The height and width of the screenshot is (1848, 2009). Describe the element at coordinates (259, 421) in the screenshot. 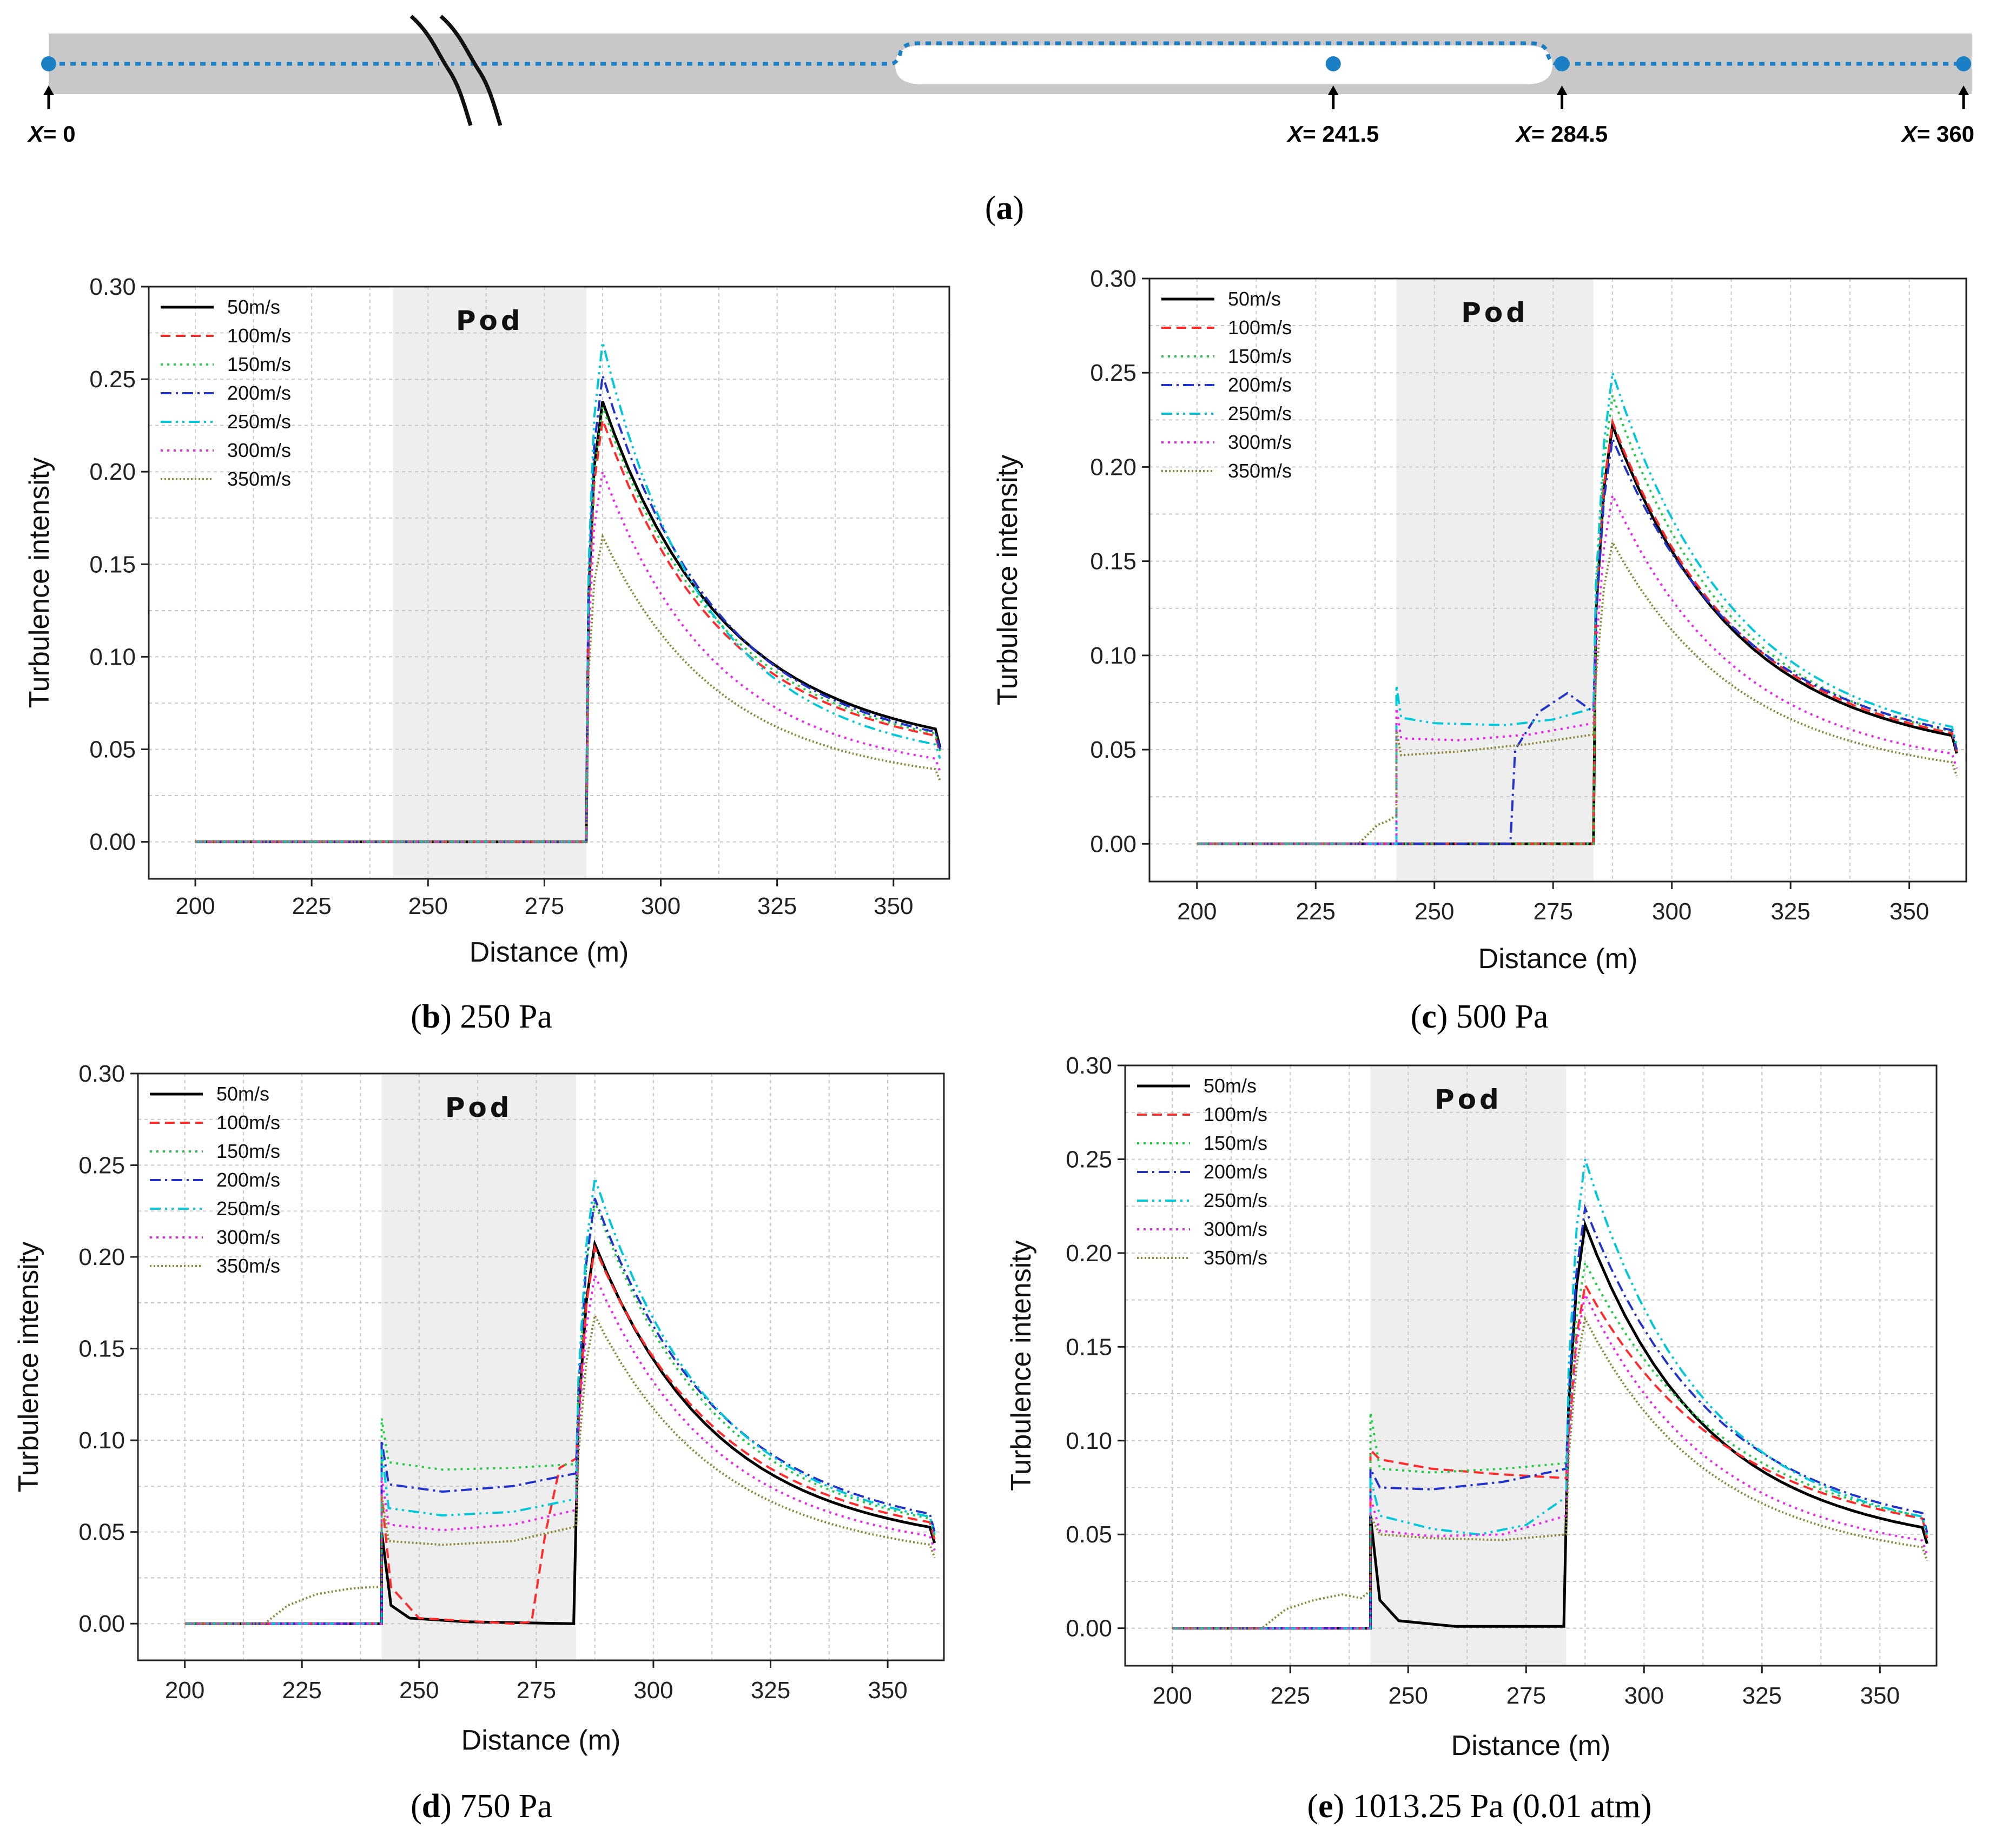

I see `legend-label: 250m/s` at that location.